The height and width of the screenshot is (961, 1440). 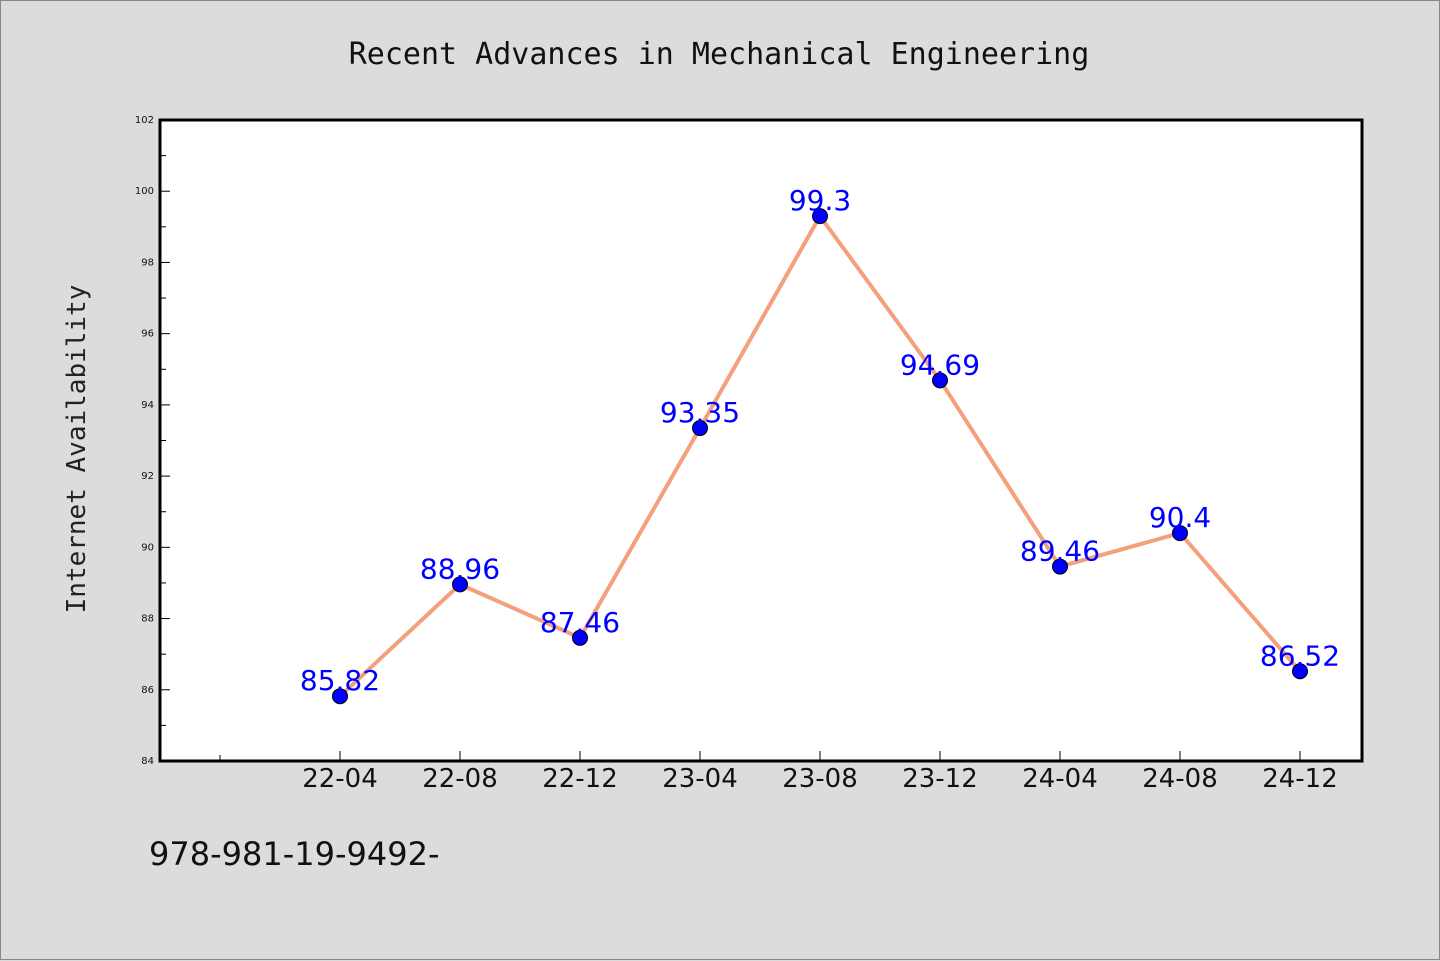 What do you see at coordinates (147, 262) in the screenshot?
I see `y-tick-label: 98` at bounding box center [147, 262].